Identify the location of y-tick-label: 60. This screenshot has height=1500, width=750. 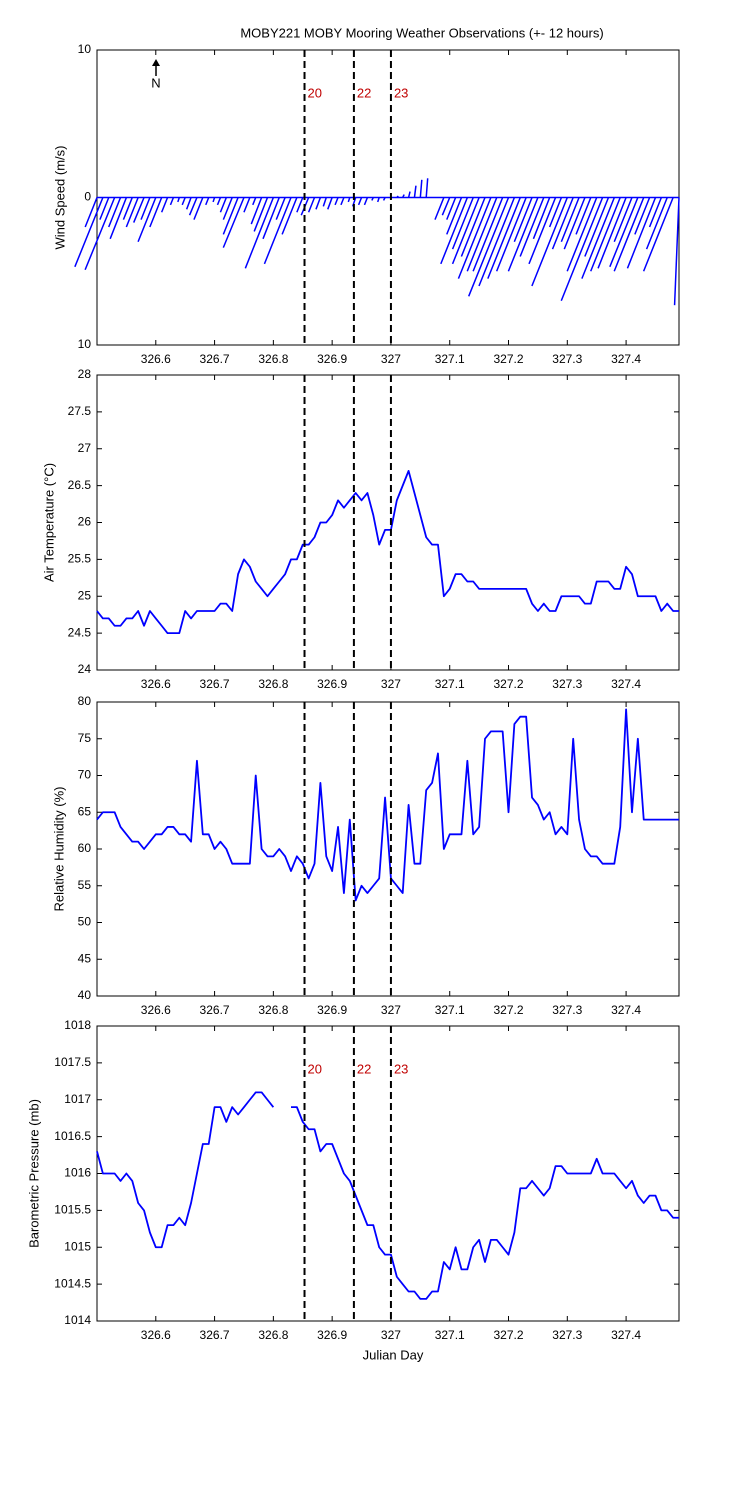
(85, 848).